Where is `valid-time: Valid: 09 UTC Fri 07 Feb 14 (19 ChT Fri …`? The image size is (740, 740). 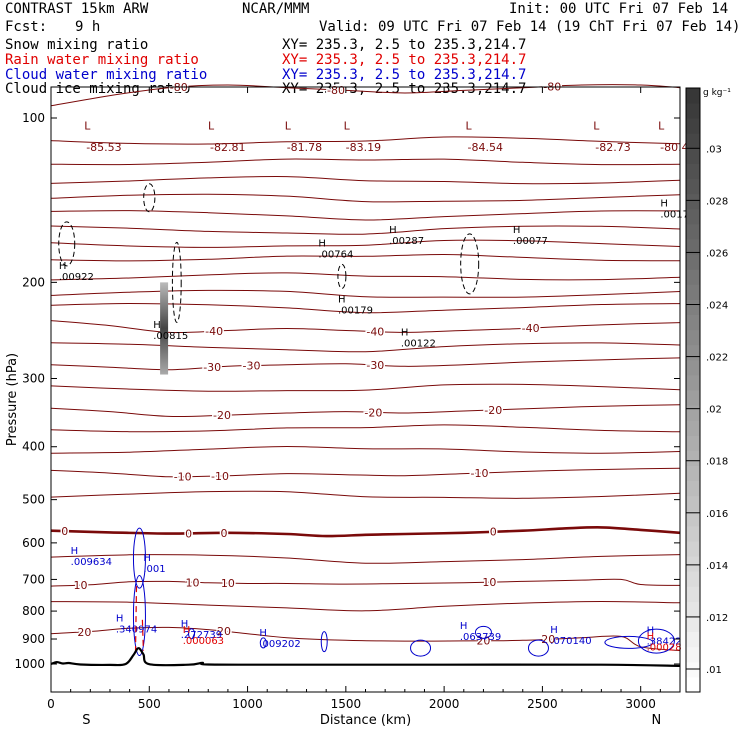 valid-time: Valid: 09 UTC Fri 07 Feb 14 (19 ChT Fri … is located at coordinates (529, 27).